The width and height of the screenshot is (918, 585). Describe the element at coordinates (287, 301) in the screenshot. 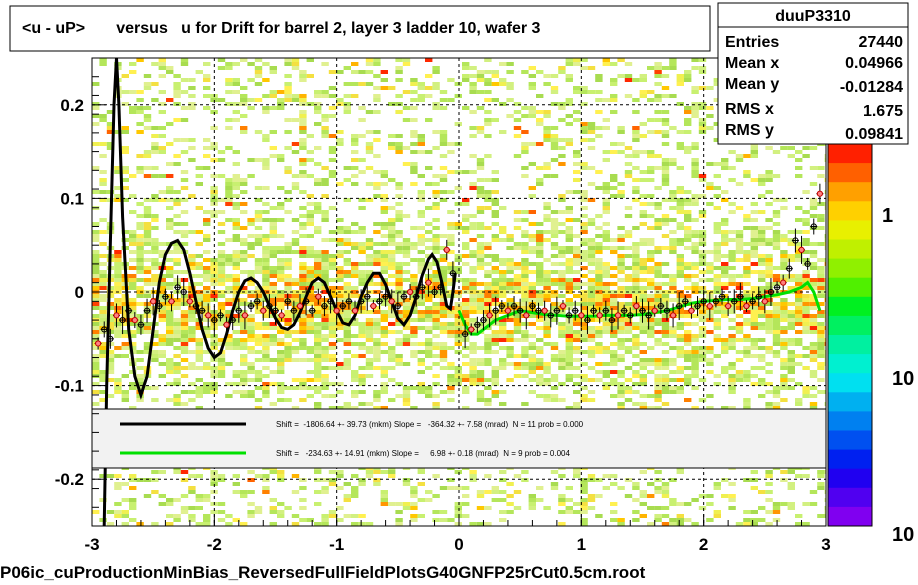

I see `profile-point` at that location.